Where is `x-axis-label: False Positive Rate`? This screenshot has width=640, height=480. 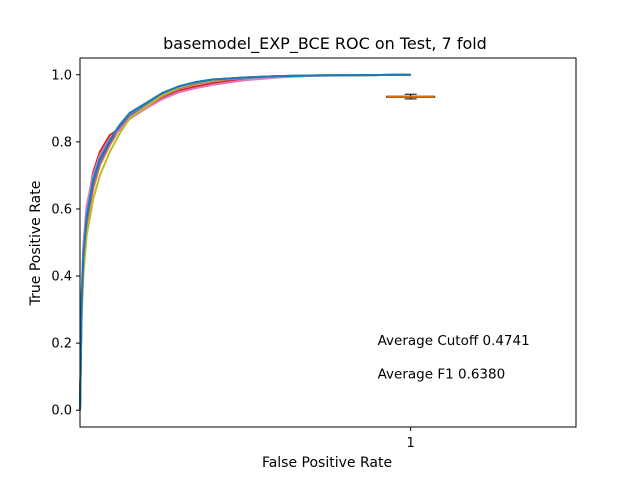 x-axis-label: False Positive Rate is located at coordinates (327, 463).